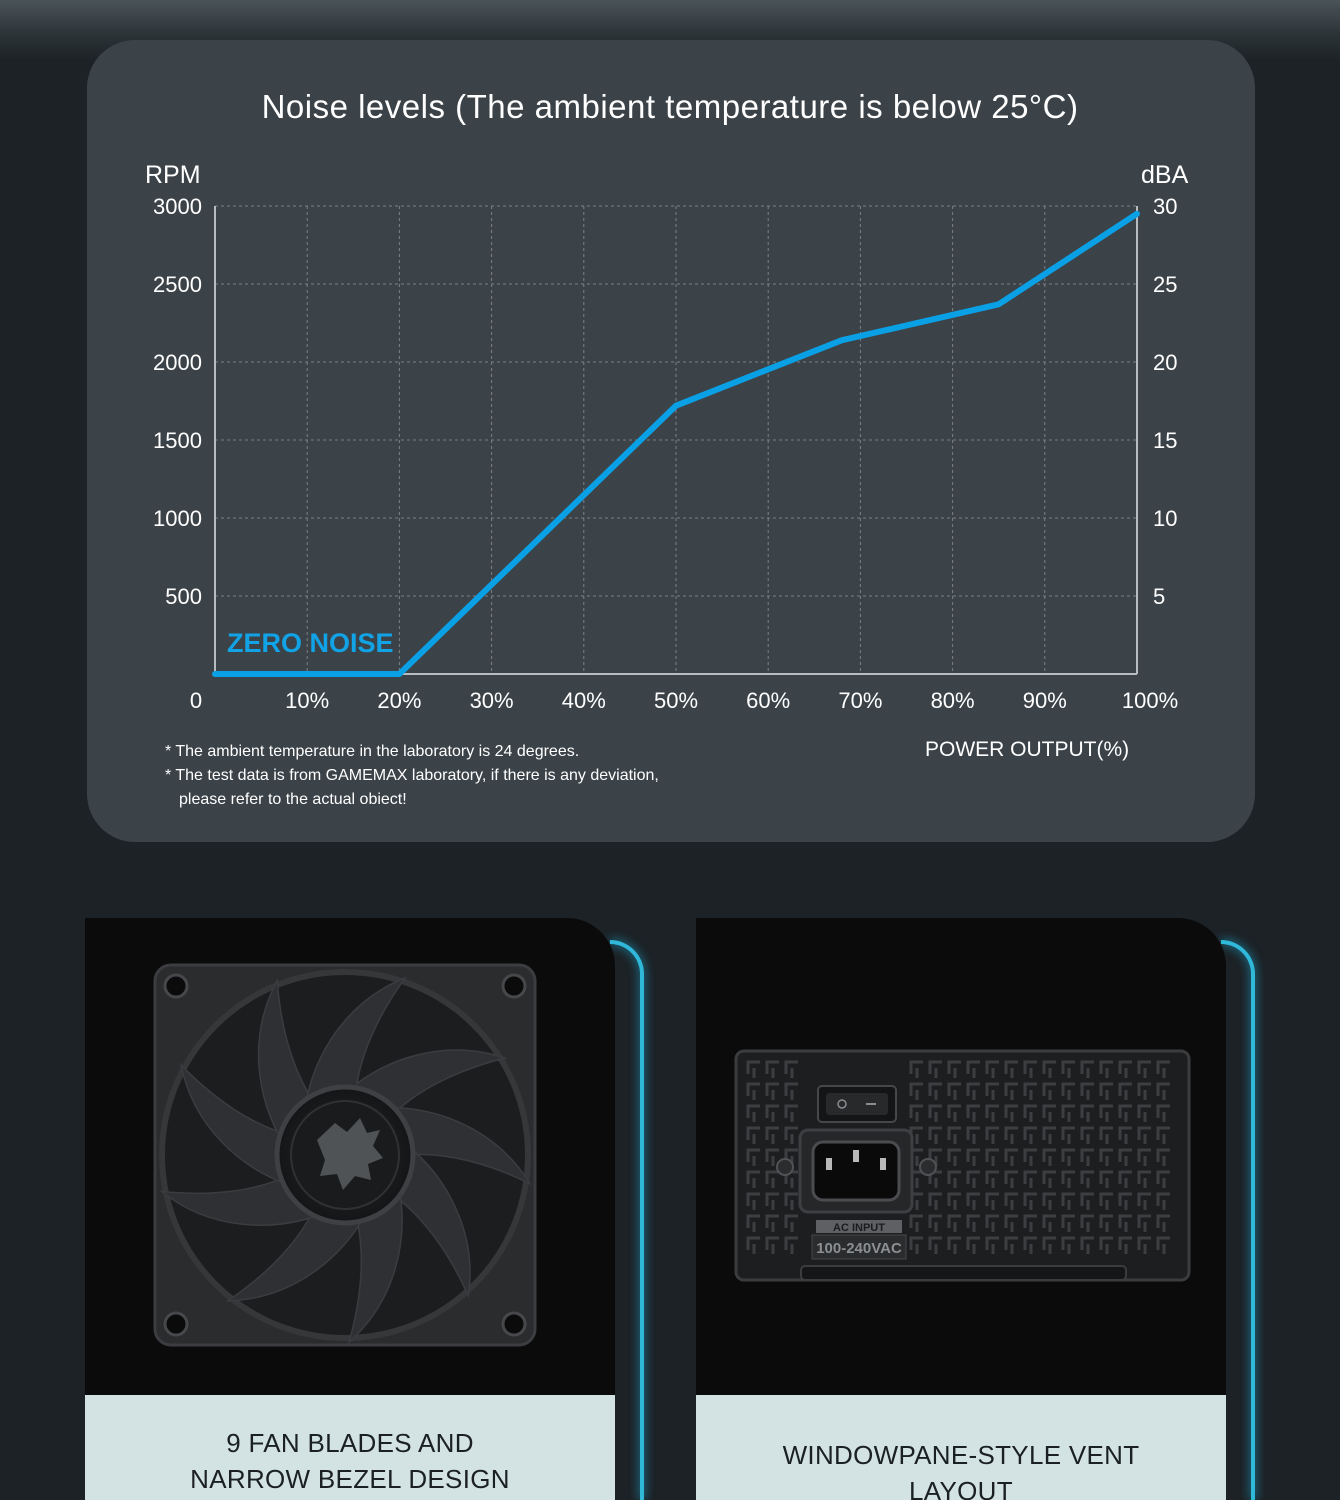 This screenshot has height=1500, width=1340. I want to click on card-accent-frame, so click(627, 1220).